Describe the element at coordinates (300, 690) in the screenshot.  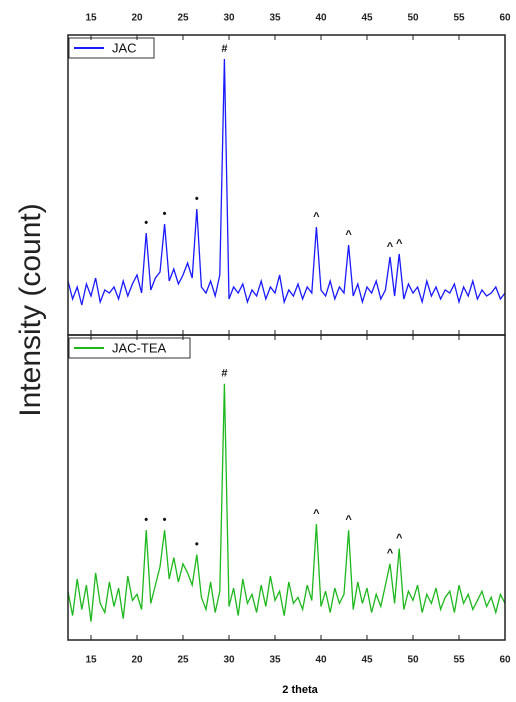
I see `x-axis-label: 2 theta` at that location.